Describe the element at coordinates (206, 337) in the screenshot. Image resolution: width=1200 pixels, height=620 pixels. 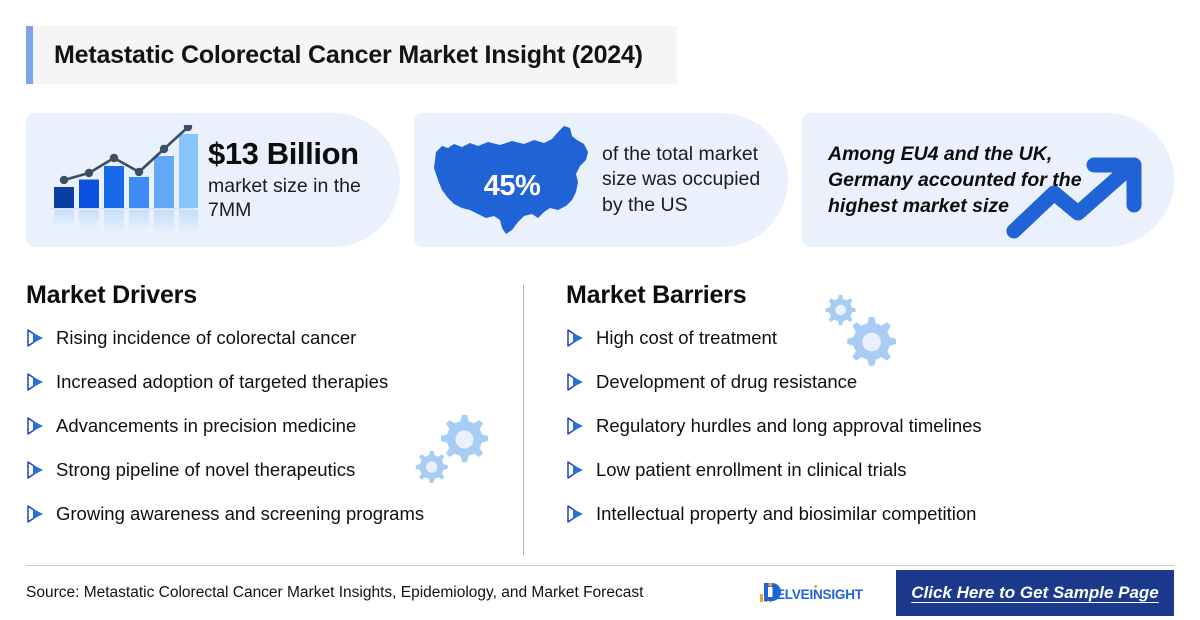
I see `list-item-label: Rising incidence of colorectal cancer` at that location.